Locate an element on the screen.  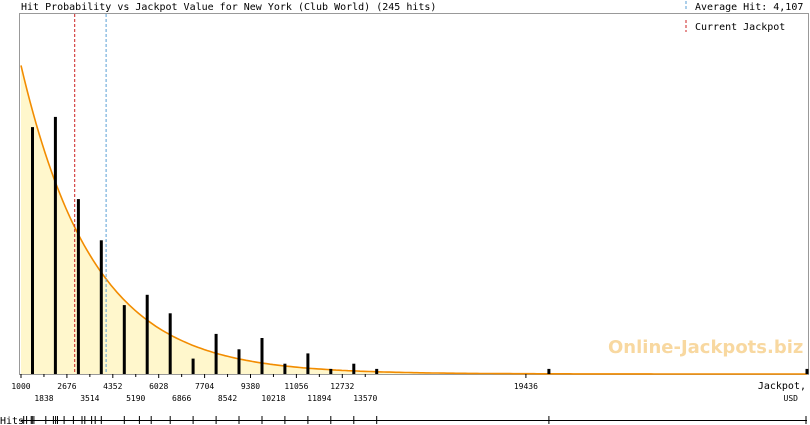
x-tick-label: 1000 is located at coordinates (20, 386).